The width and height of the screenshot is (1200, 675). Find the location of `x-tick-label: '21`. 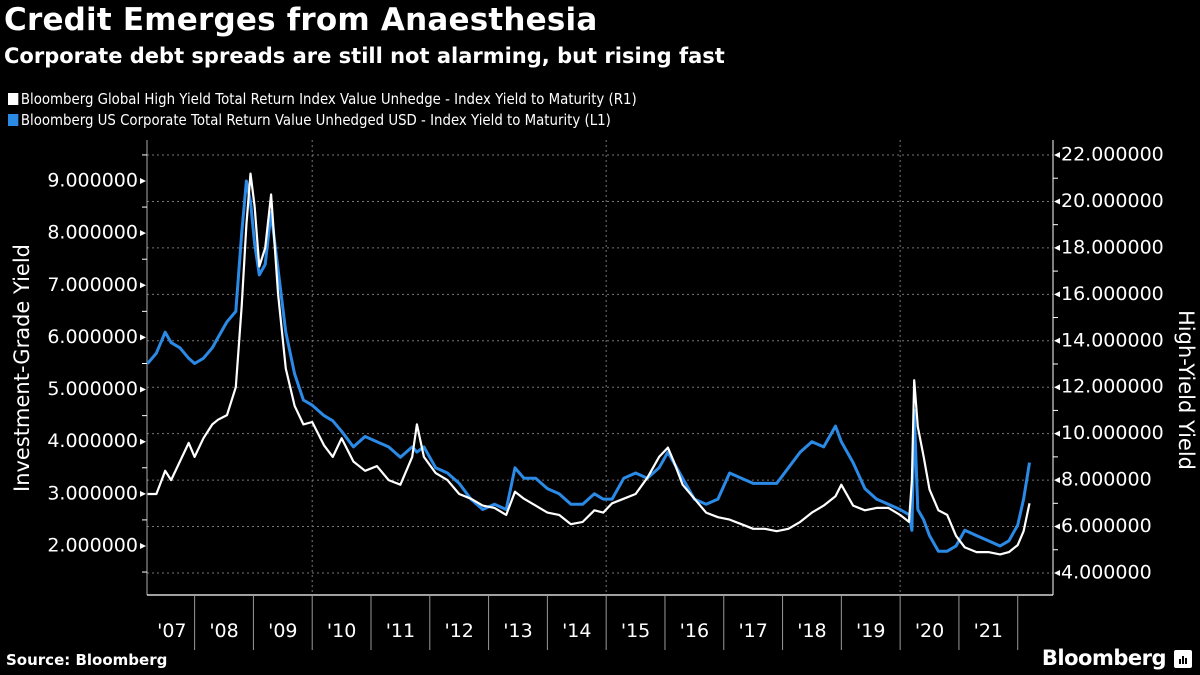

x-tick-label: '21 is located at coordinates (988, 631).